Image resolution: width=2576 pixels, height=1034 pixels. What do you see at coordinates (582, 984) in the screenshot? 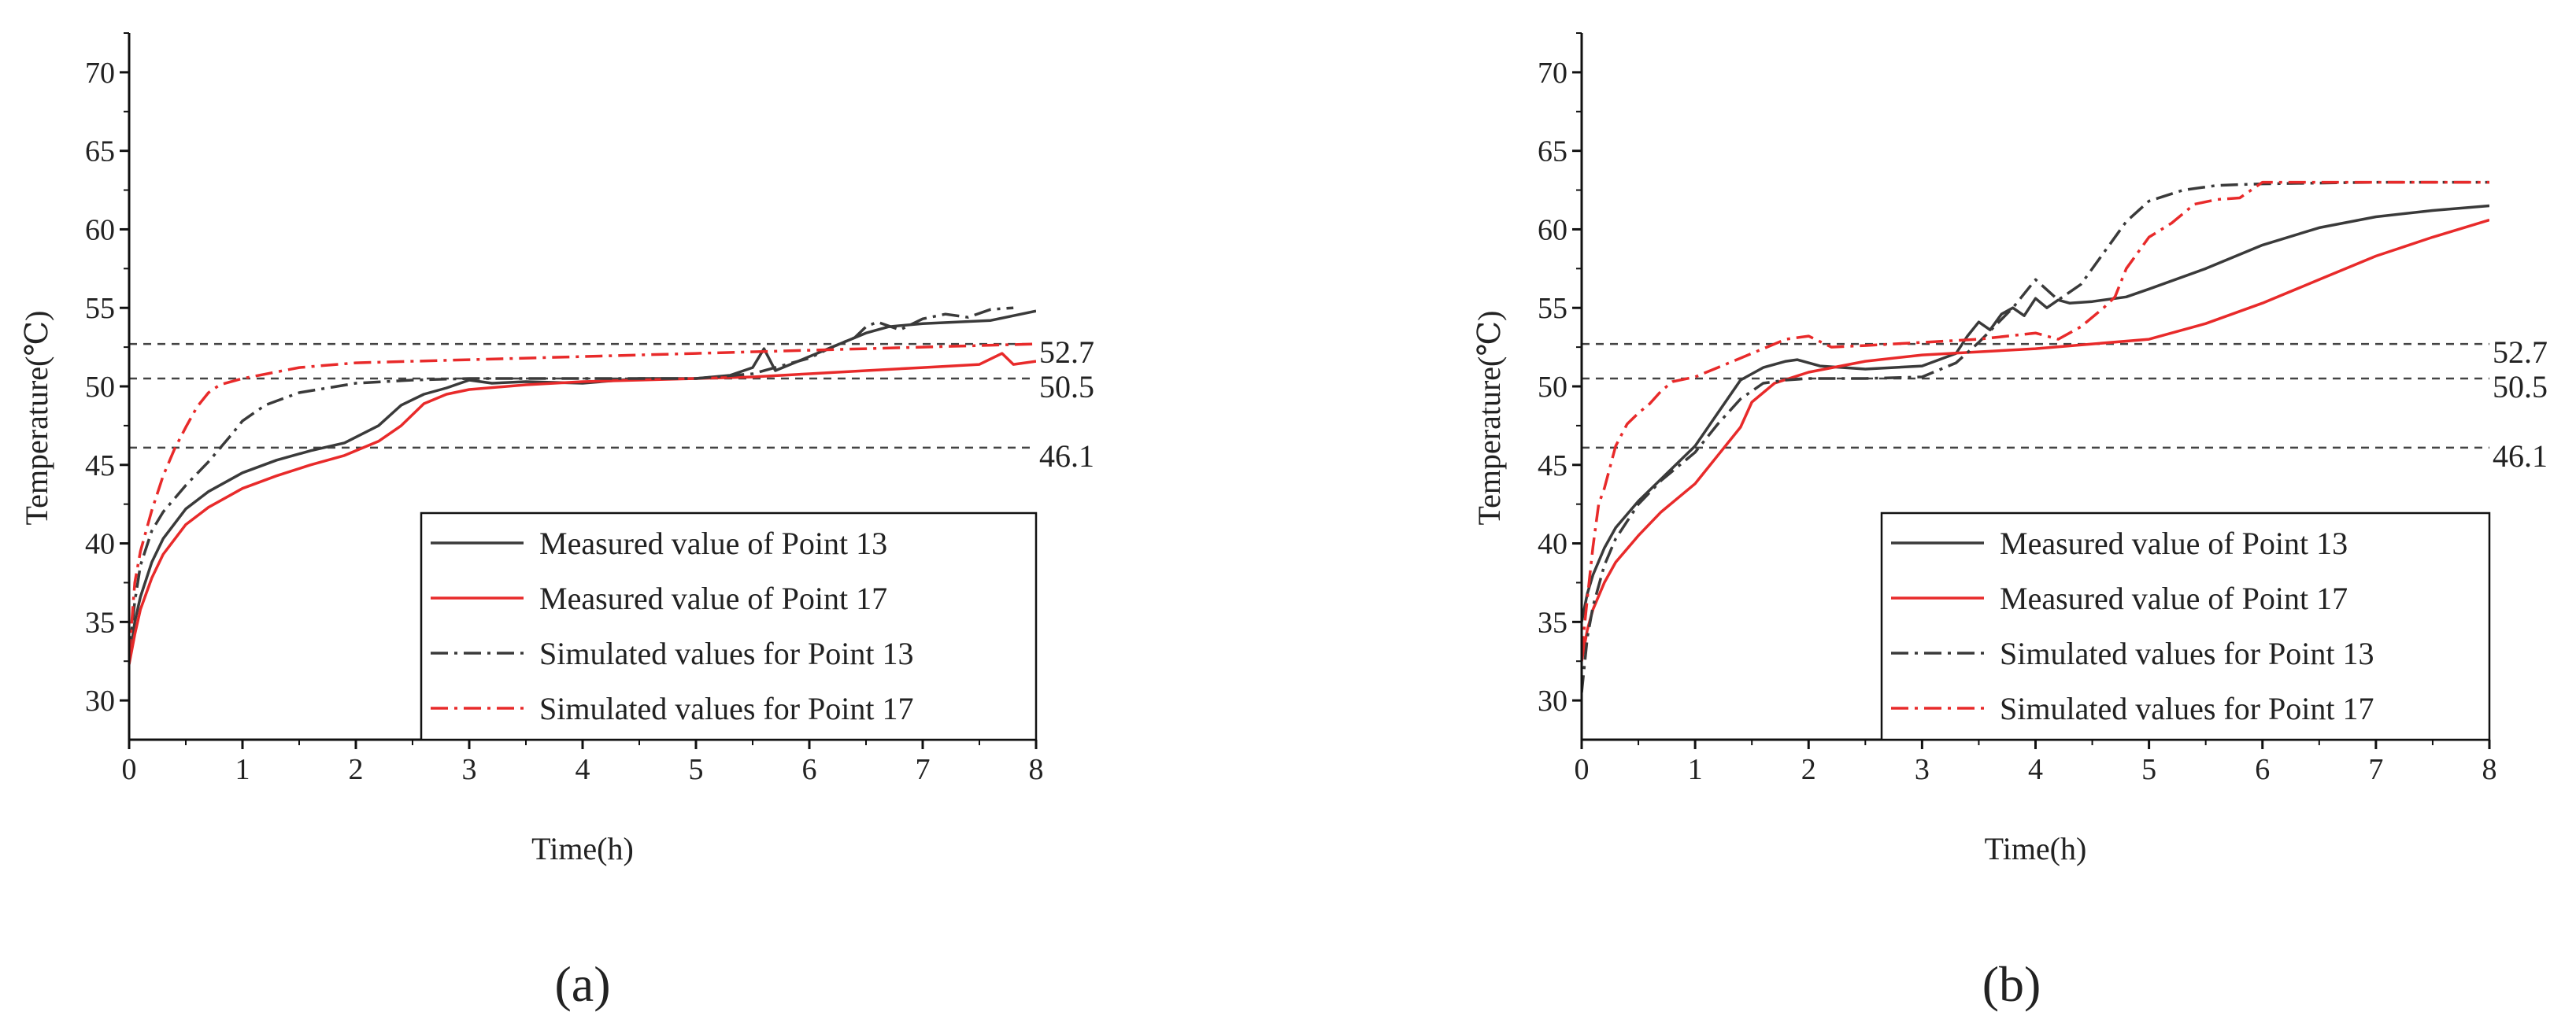
I see `panel-label: (a)` at bounding box center [582, 984].